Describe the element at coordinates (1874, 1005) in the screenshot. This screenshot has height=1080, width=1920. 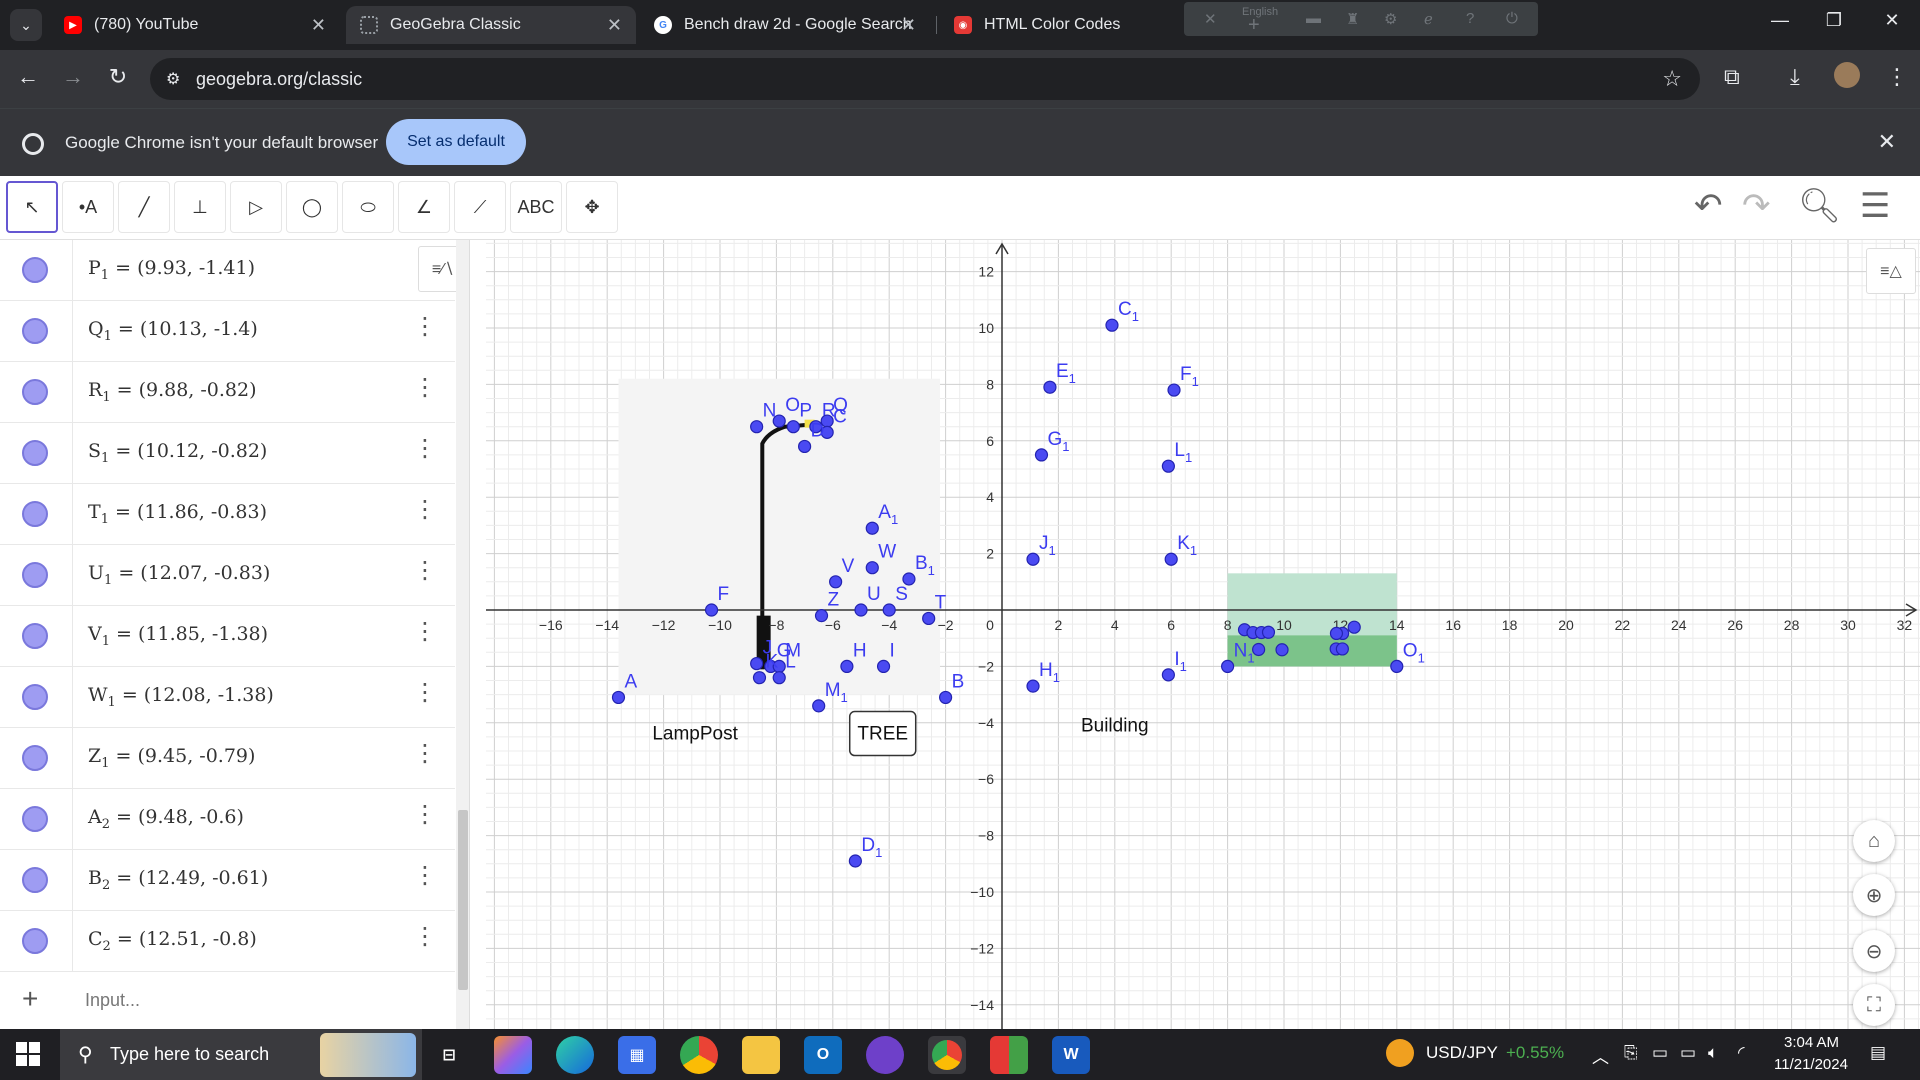
I see `fullscreen-icon: ⛶` at that location.